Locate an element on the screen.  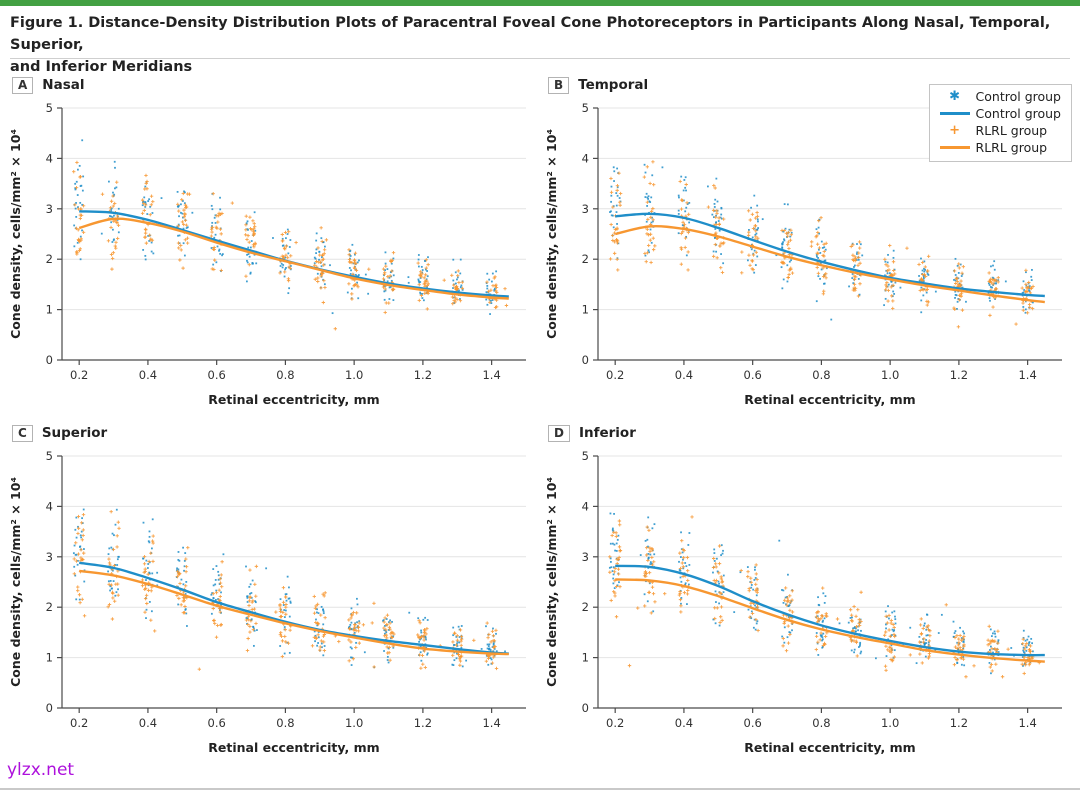
legend-row-control-line: Control group is located at coordinates (999, 113).